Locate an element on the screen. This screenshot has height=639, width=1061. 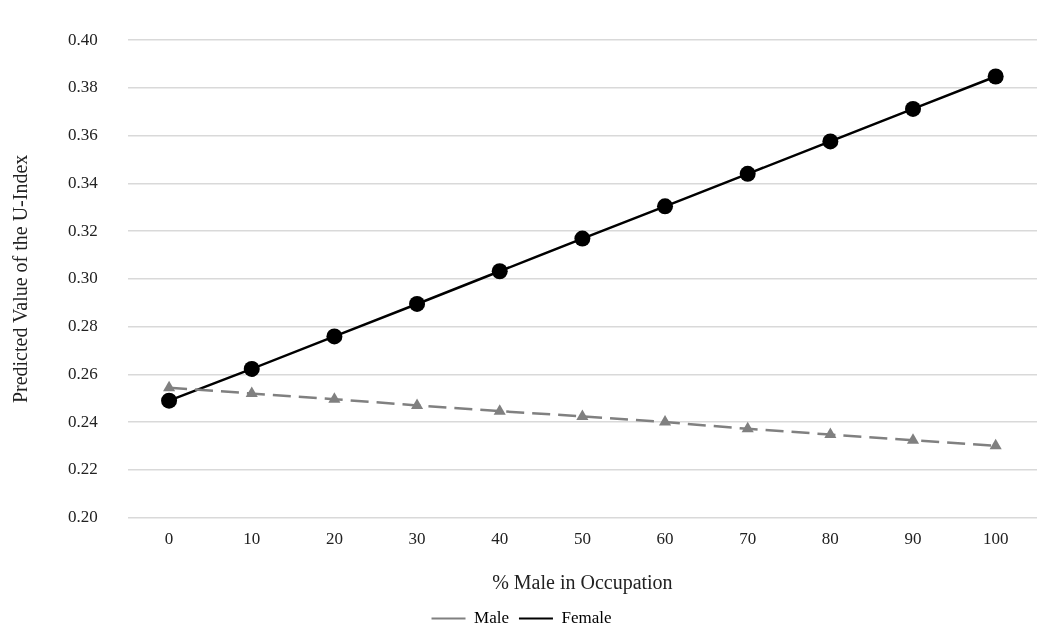
x-tick-label: 70 is located at coordinates (748, 539).